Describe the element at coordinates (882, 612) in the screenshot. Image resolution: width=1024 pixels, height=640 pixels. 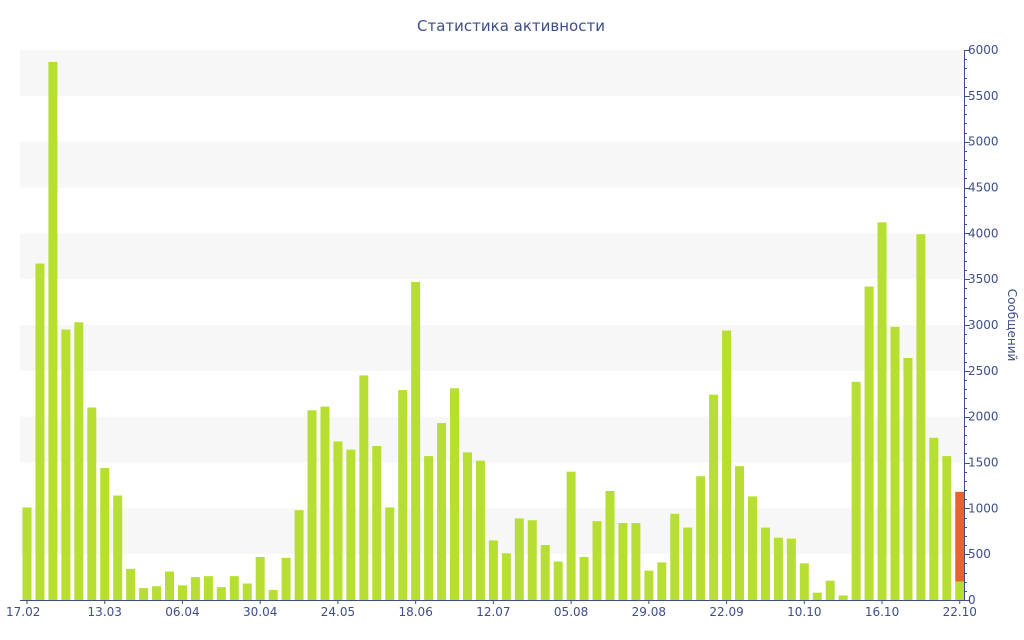
I see `x-tick-label: 16.10` at that location.